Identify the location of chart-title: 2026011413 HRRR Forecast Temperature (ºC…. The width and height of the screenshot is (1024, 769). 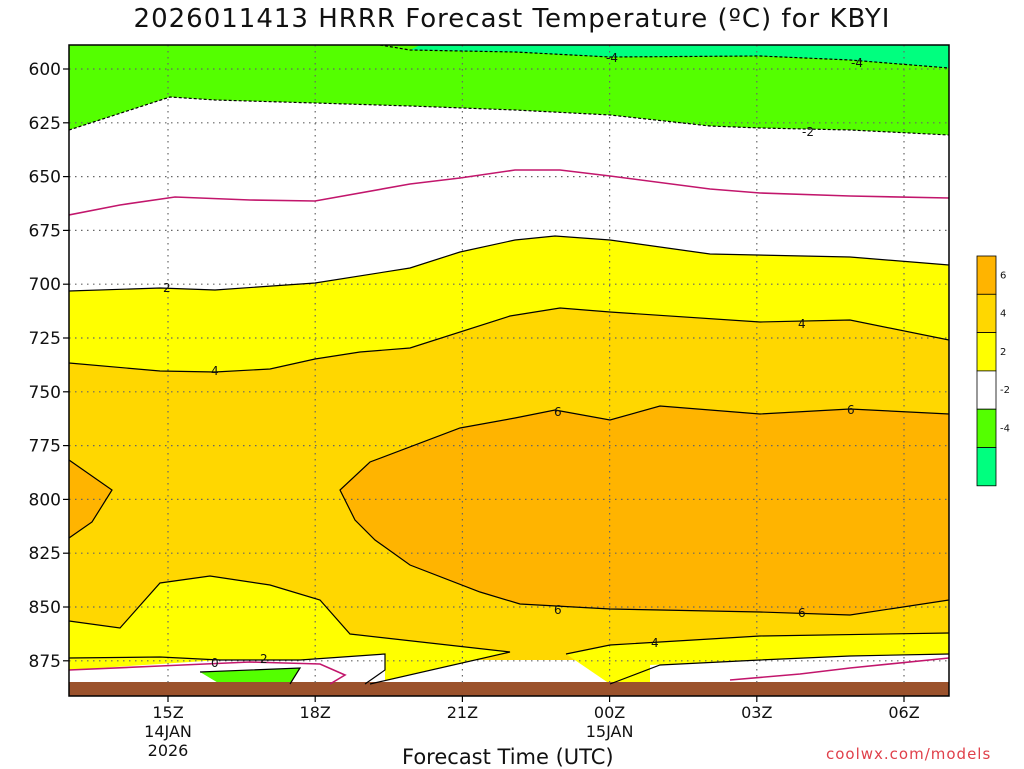
(512, 19).